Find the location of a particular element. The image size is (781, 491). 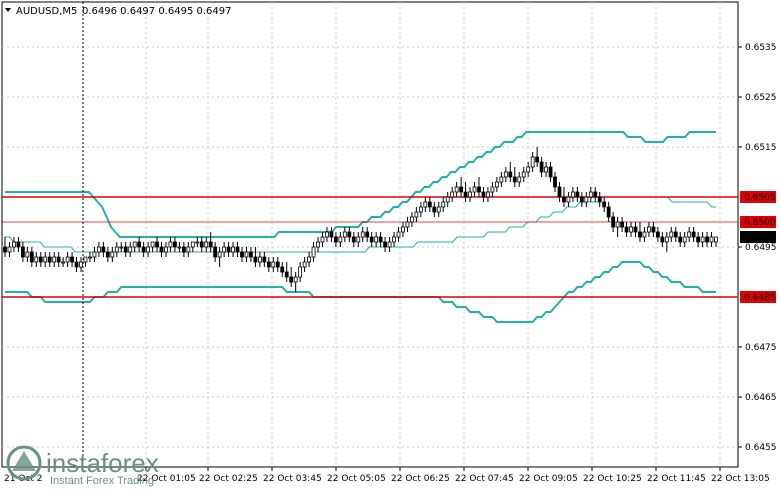

x-tick-label: 22 Oct 06:25 is located at coordinates (420, 479).